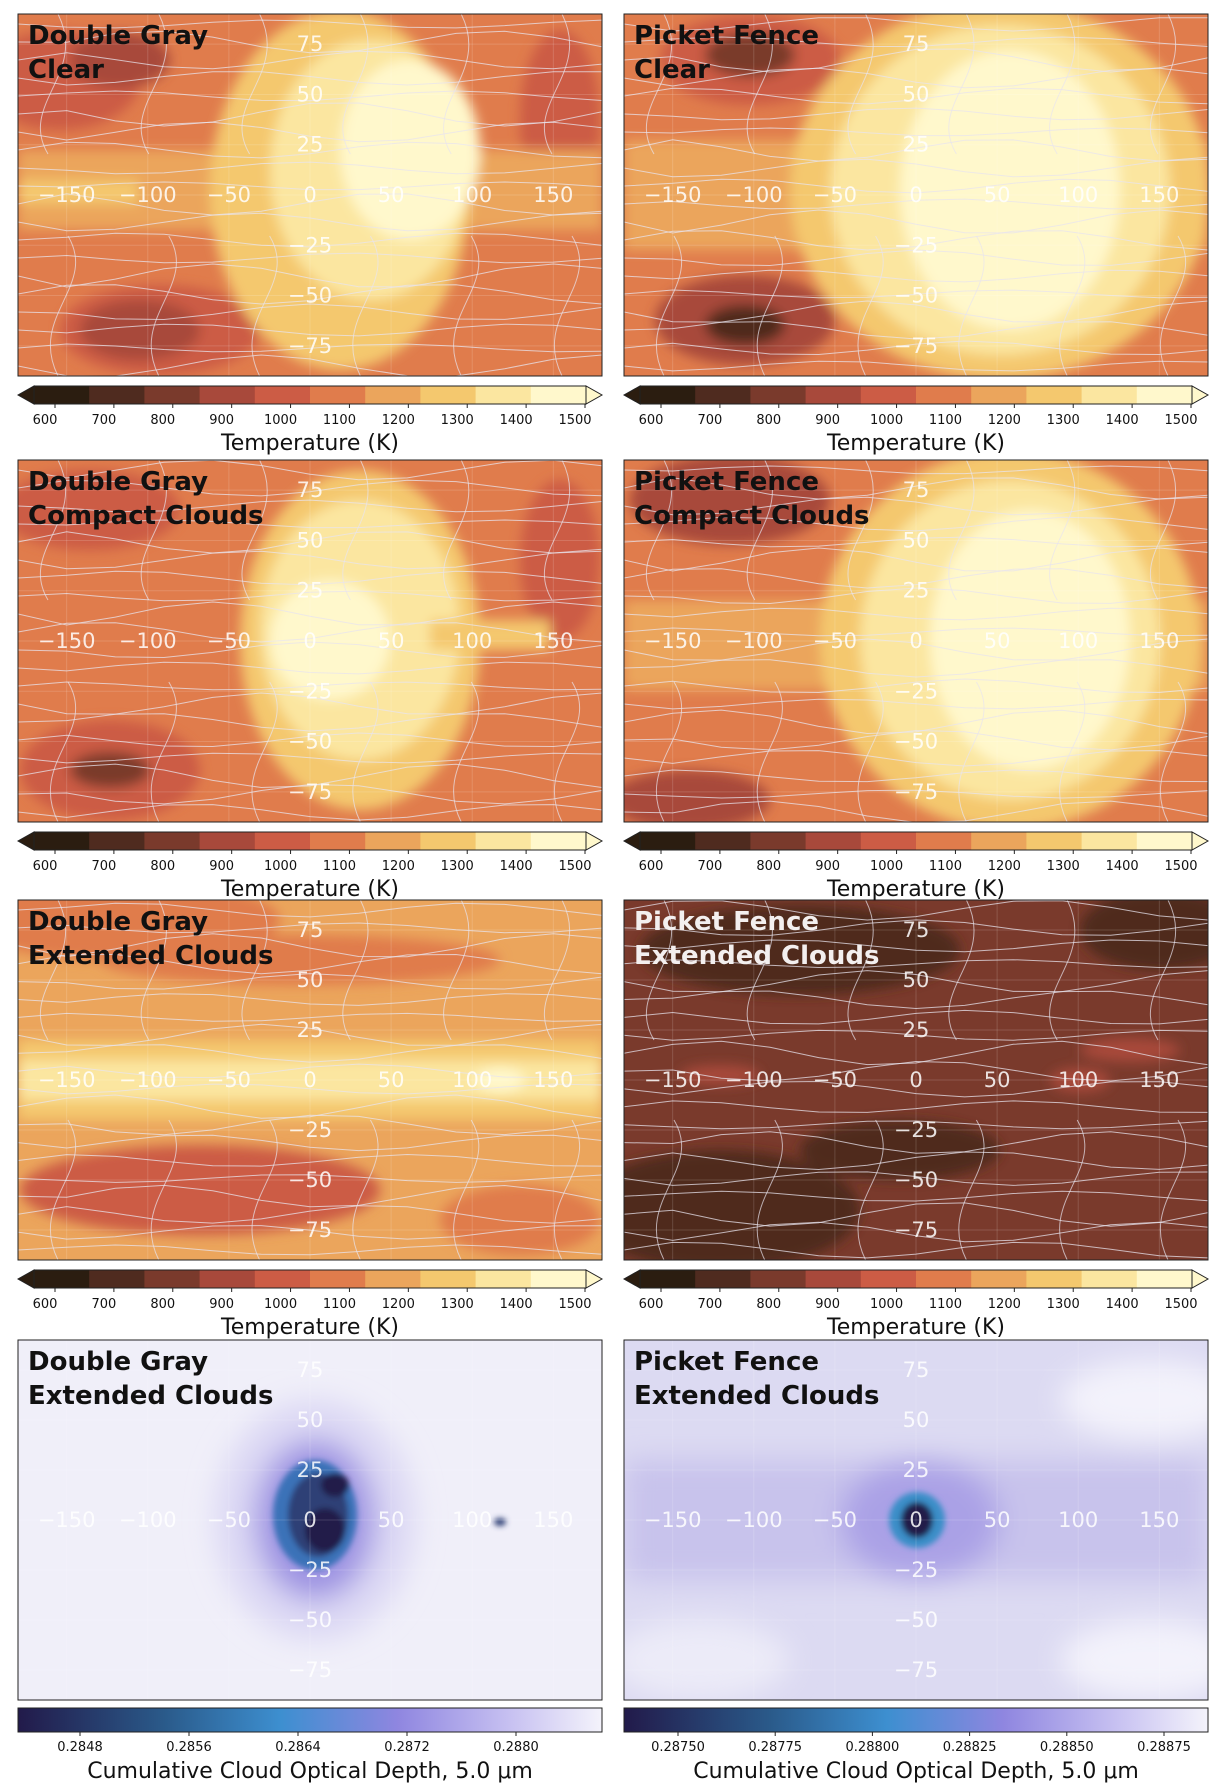  What do you see at coordinates (150, 1396) in the screenshot?
I see `panel-title-line2: Extended Clouds` at bounding box center [150, 1396].